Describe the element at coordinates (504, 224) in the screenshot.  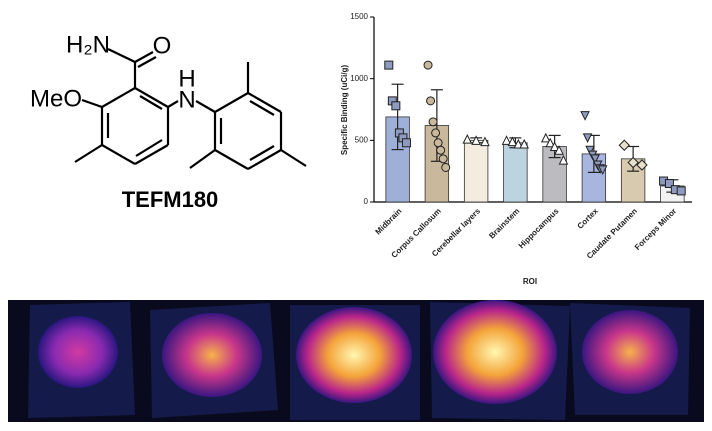
I see `x-tick-label: Brainstem` at that location.